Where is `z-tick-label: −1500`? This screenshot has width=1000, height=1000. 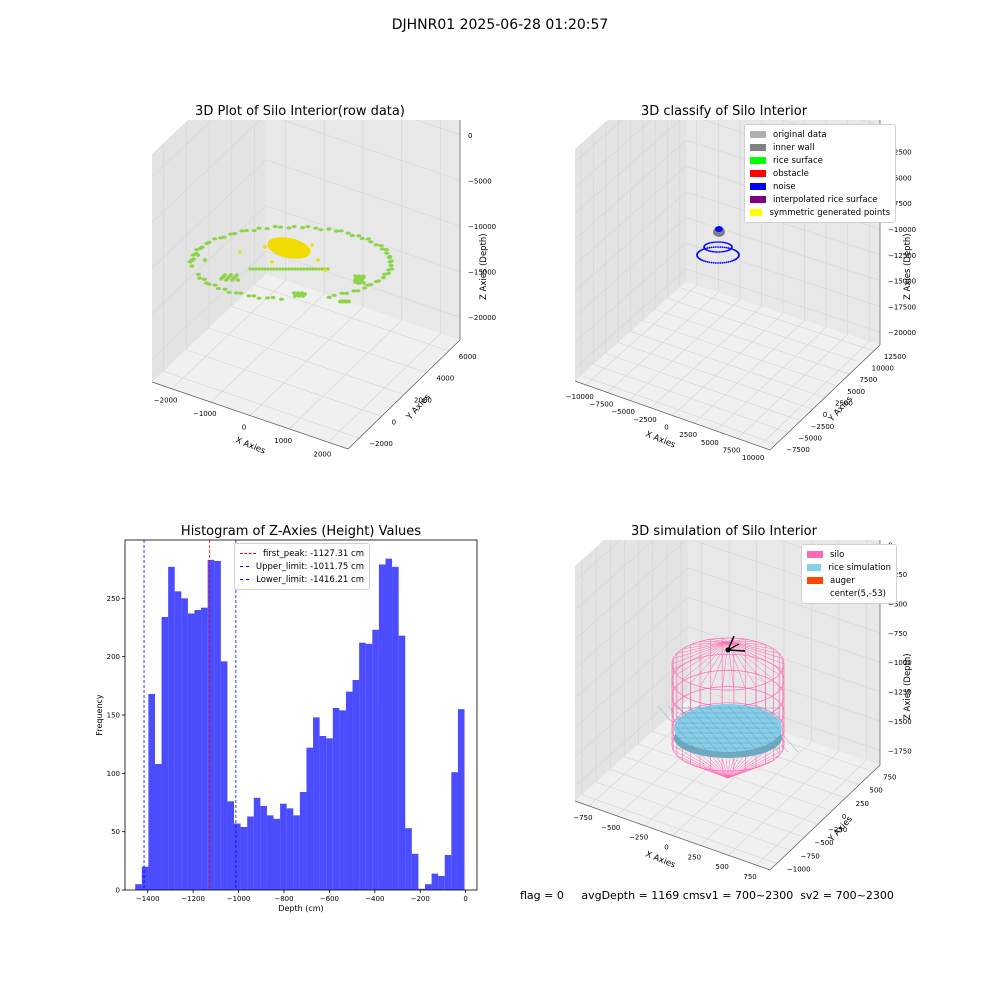 z-tick-label: −1500 is located at coordinates (900, 722).